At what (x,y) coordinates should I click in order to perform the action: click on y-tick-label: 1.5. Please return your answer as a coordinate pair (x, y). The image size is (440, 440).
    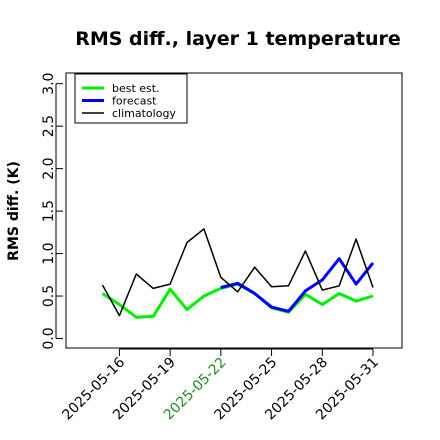
    Looking at the image, I should click on (49, 211).